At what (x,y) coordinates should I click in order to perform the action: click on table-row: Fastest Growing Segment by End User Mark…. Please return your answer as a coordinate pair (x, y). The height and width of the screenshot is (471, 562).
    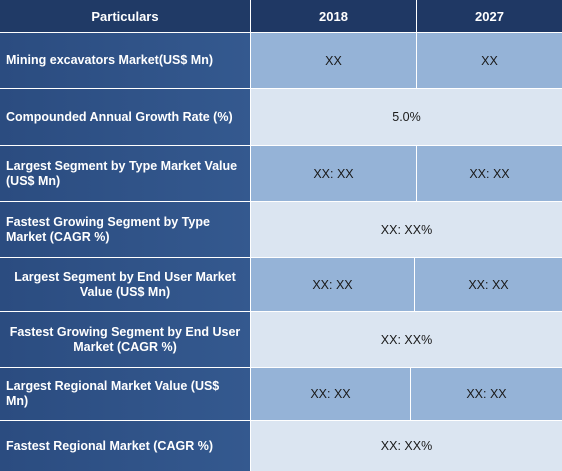
    Looking at the image, I should click on (281, 339).